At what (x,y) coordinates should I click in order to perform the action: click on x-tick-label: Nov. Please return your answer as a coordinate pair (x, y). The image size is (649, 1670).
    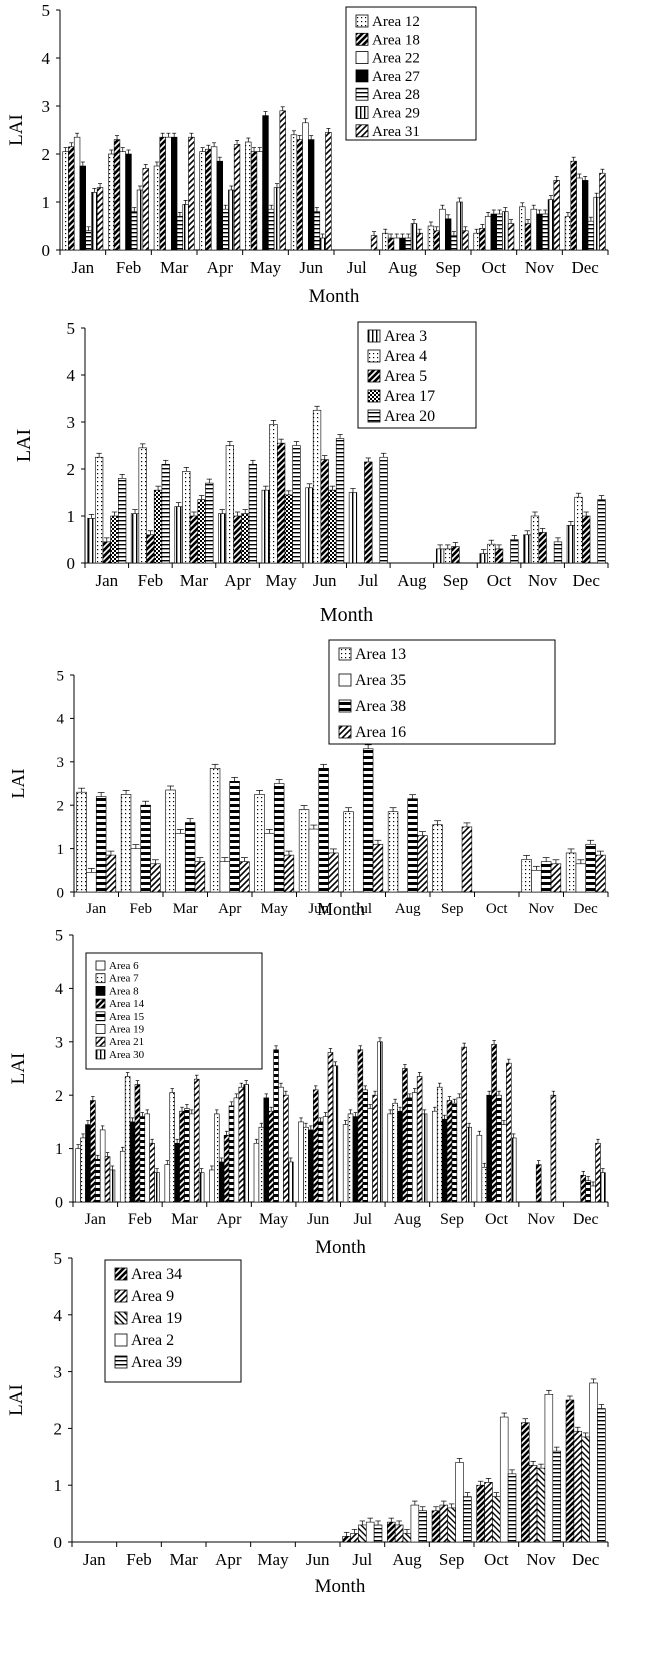
    Looking at the image, I should click on (541, 909).